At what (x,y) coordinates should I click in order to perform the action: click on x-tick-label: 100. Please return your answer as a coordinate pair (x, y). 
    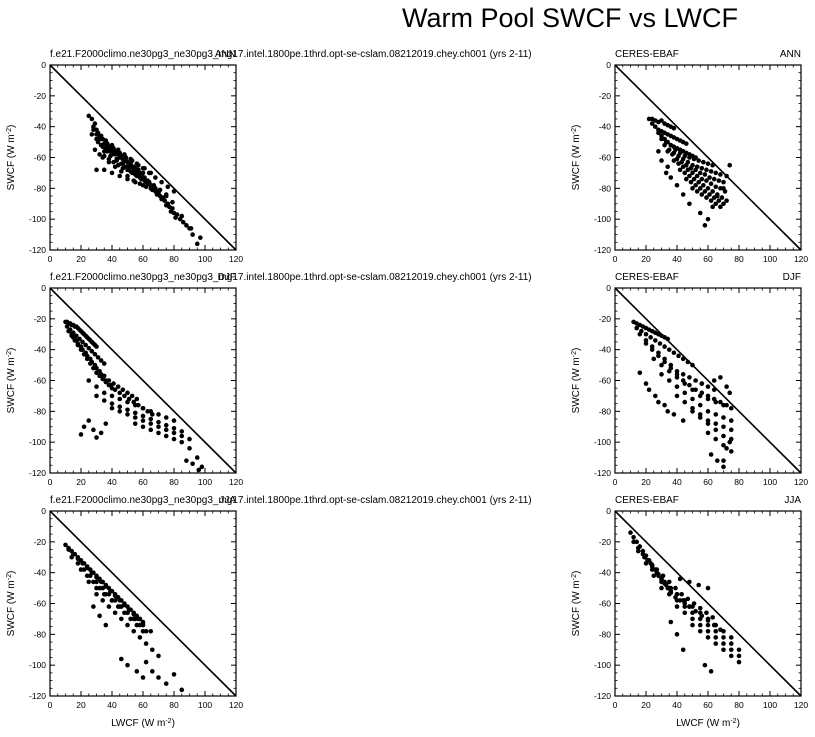
    Looking at the image, I should click on (205, 705).